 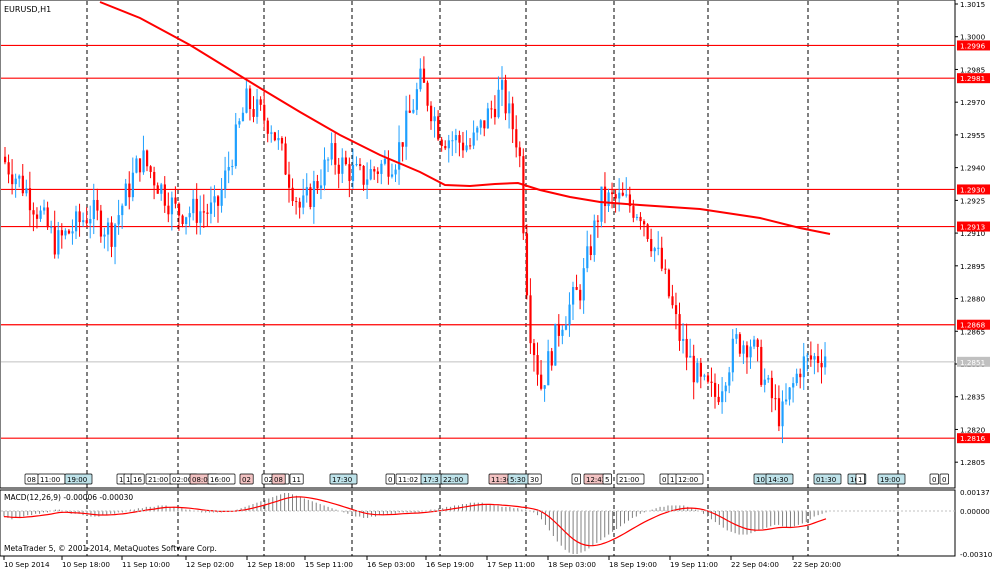 I want to click on event-marker-3: 1, so click(x=121, y=479).